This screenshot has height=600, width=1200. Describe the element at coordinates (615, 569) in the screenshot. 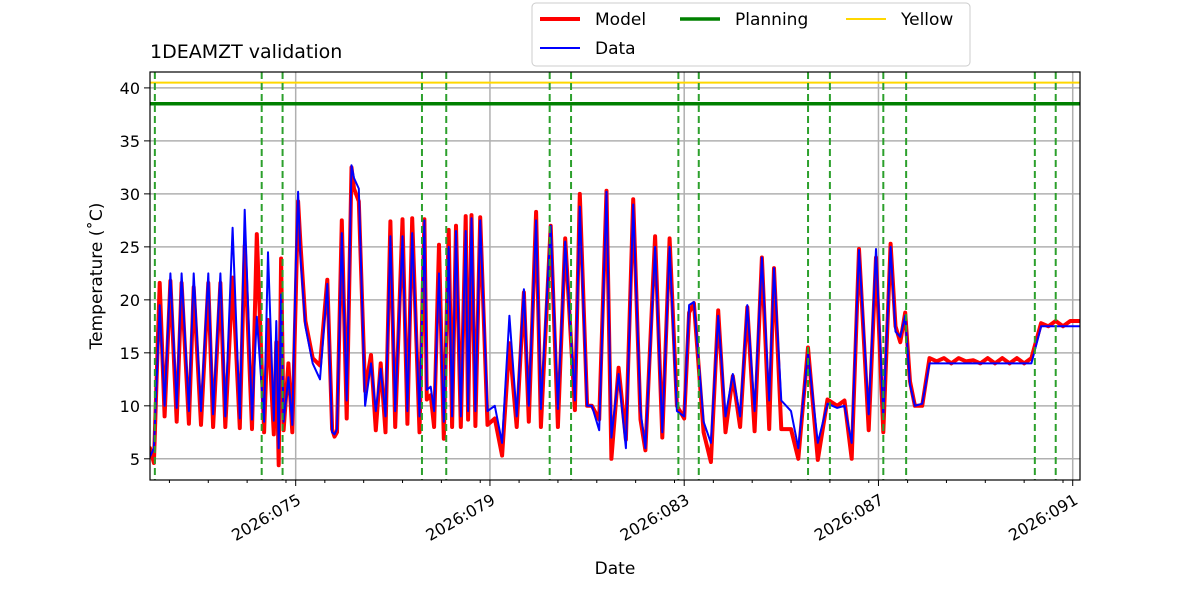

I see `x-axis-label: Date` at that location.